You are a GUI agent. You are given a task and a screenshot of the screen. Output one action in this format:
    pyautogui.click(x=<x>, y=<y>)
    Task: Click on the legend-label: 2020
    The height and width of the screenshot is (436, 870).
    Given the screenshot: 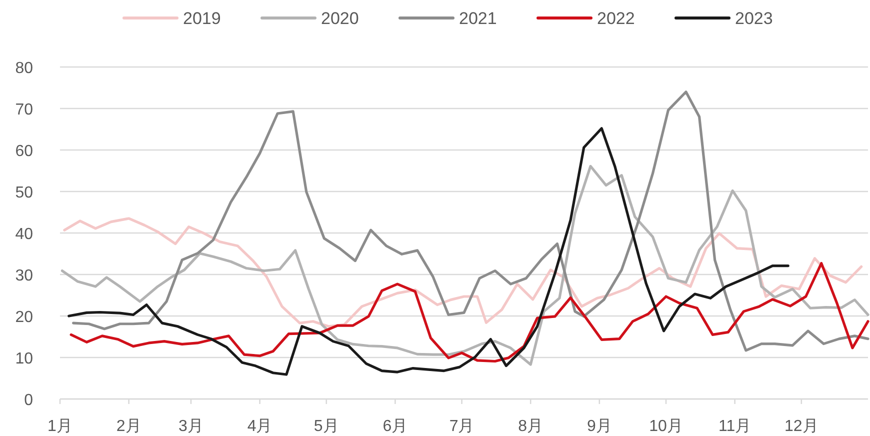 What is the action you would take?
    pyautogui.click(x=340, y=18)
    